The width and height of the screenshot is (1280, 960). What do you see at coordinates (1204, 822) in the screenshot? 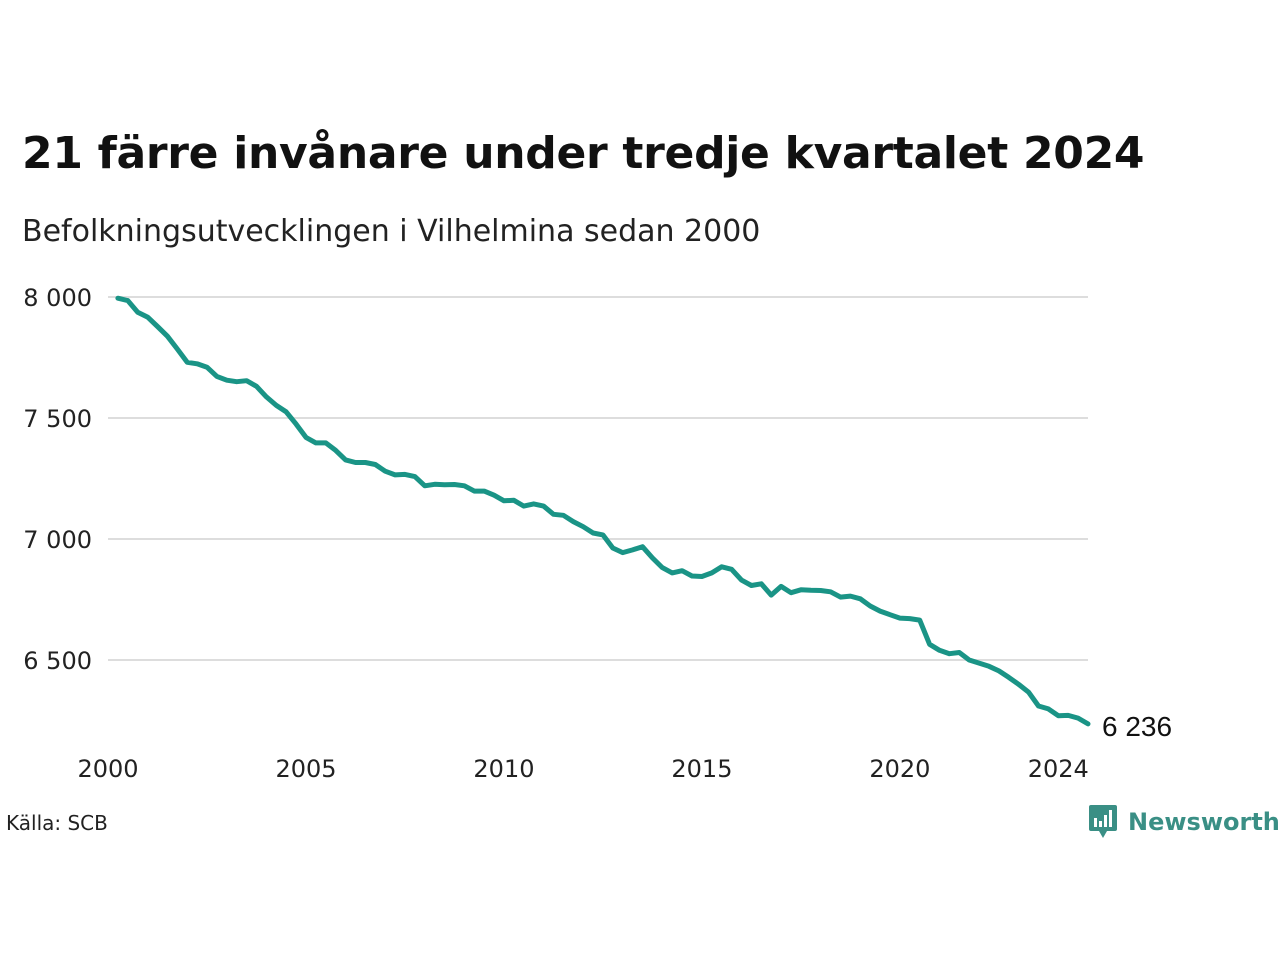
I see `brand-name: Newsworthy` at bounding box center [1204, 822].